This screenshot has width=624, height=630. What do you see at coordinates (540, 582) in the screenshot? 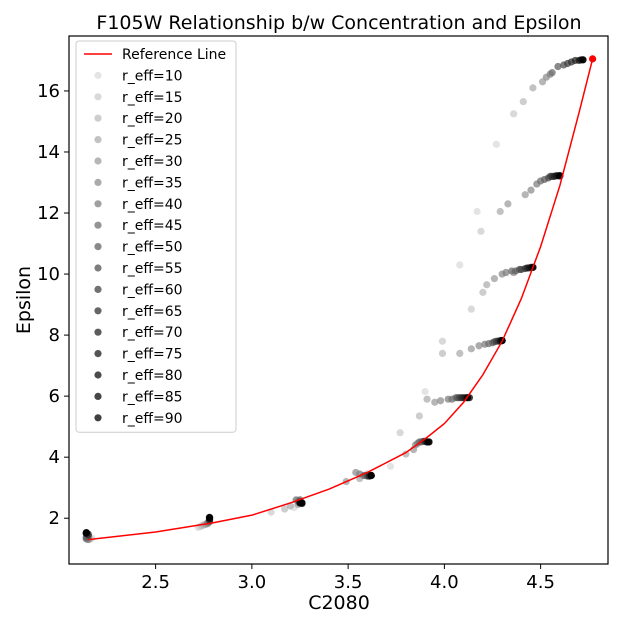
I see `x-tick-label: 4.5` at bounding box center [540, 582].